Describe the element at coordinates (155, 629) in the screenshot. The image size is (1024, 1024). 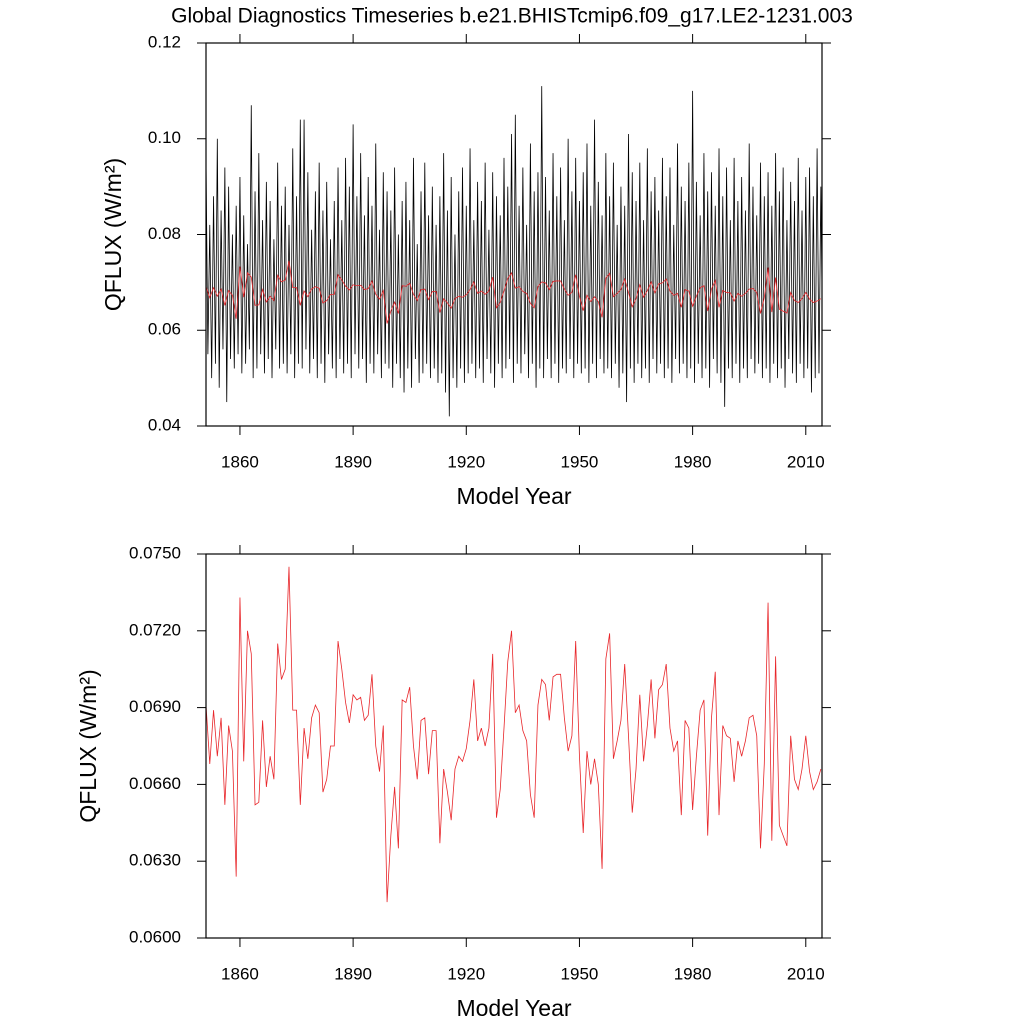
I see `y-tick-label: 0.0720` at that location.